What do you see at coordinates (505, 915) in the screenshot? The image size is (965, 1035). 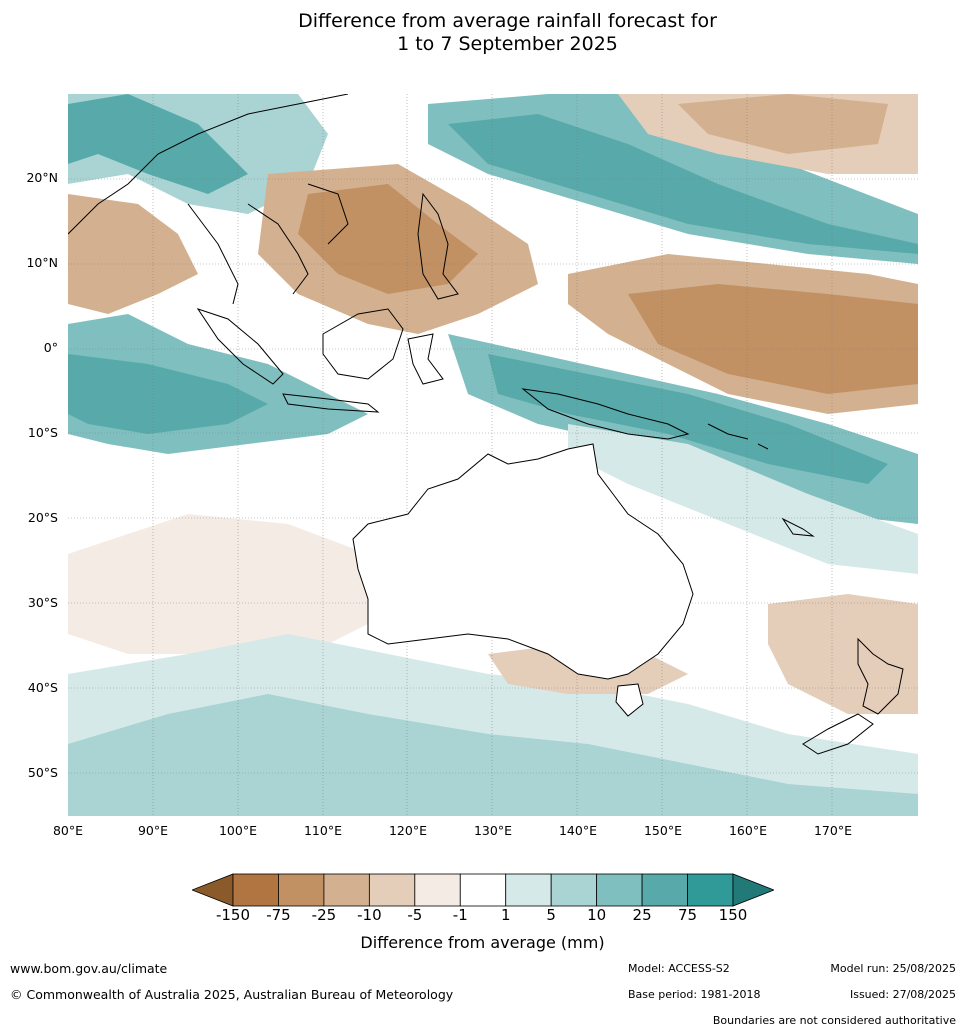 I see `colorbar-tick-label: 1` at bounding box center [505, 915].